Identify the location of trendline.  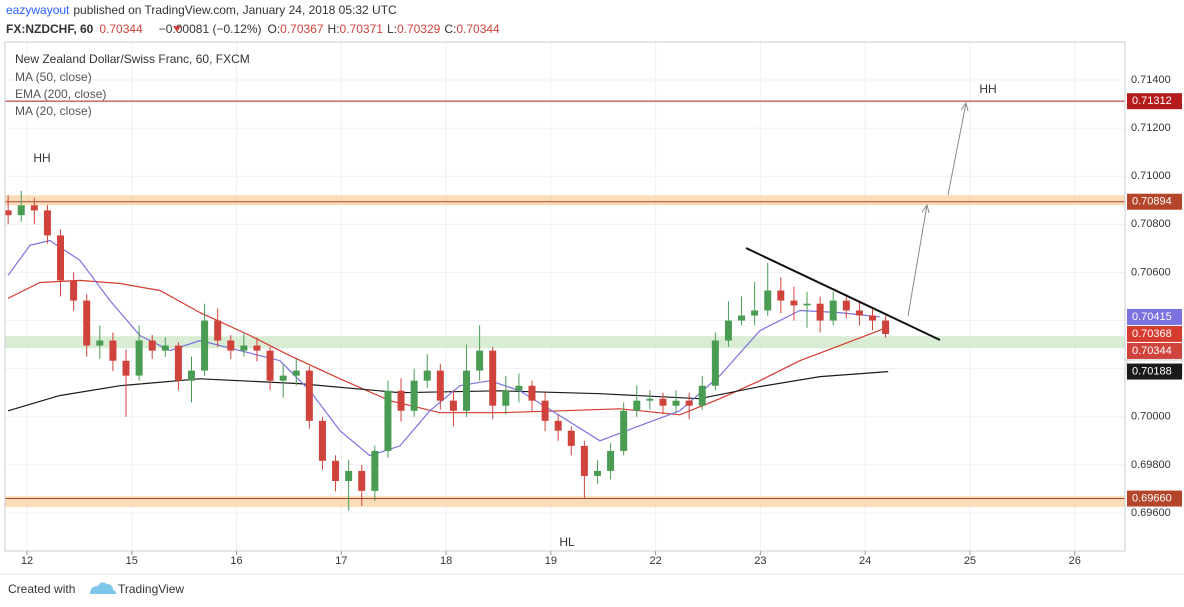
(843, 294).